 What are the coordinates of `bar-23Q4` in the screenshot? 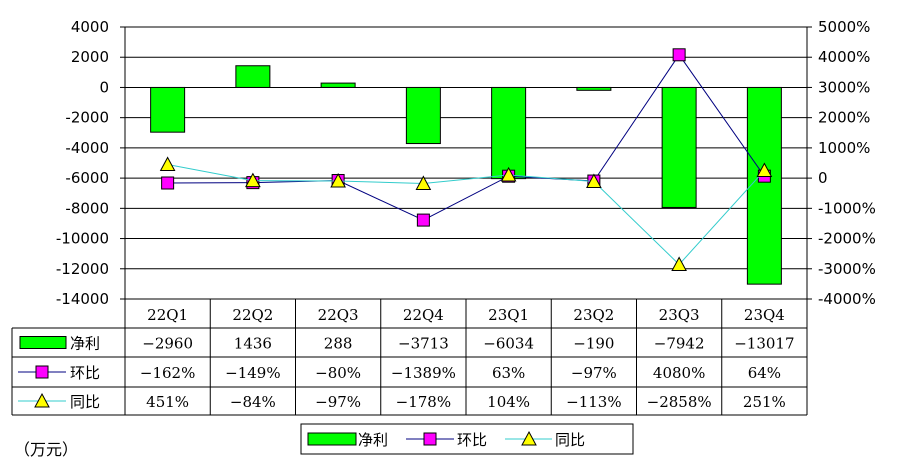 It's located at (764, 185).